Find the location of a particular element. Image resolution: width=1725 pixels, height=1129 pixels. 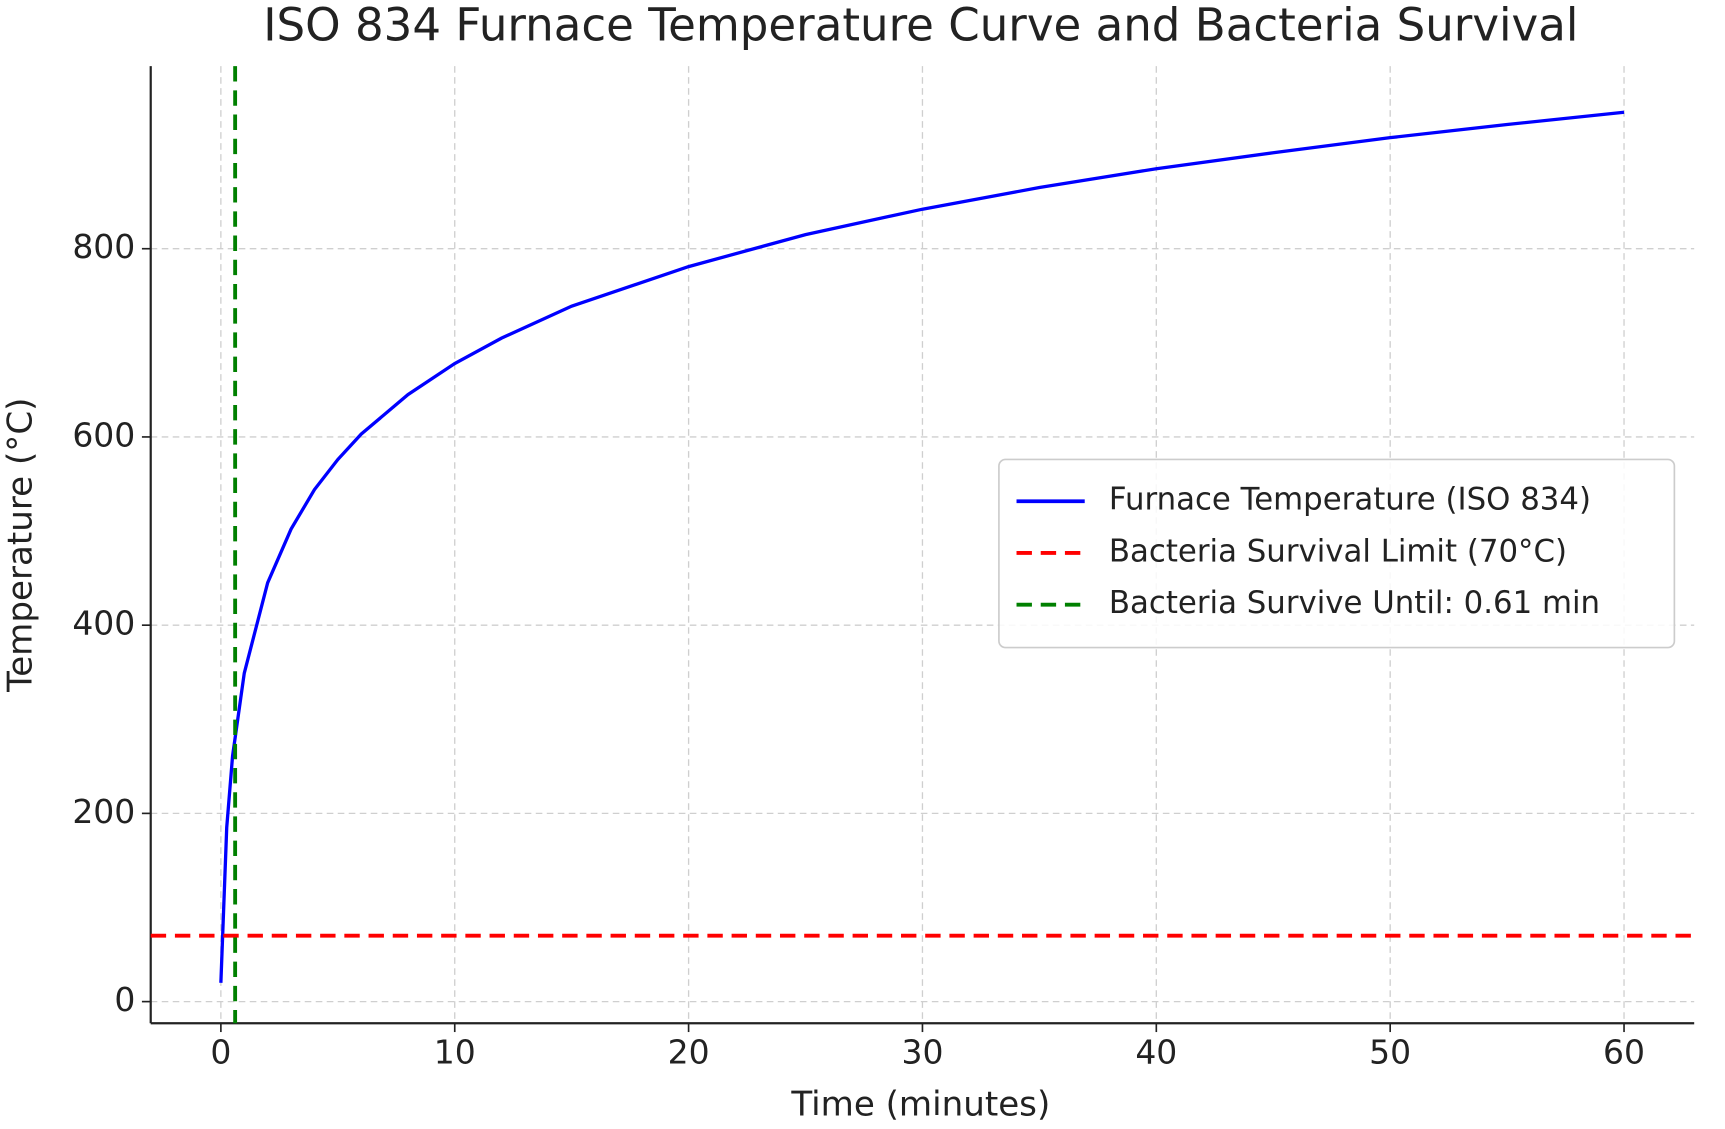

y-tick-label: 400 is located at coordinates (103, 623).